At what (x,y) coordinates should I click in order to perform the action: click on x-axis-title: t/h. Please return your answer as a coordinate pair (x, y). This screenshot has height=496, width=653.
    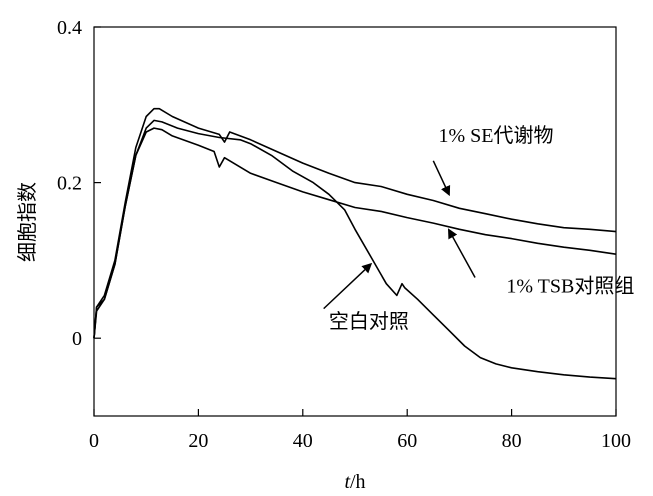
    Looking at the image, I should click on (354, 482).